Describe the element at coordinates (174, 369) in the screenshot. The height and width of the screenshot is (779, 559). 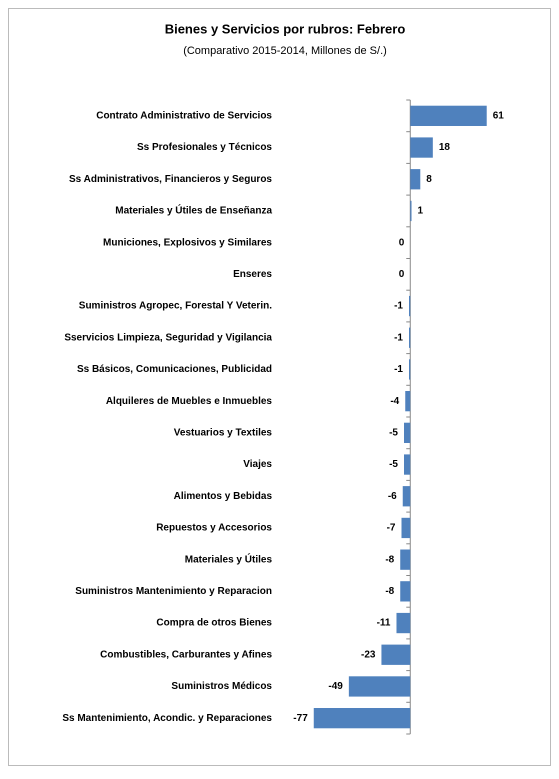
I see `y-tick-label: Ss Básicos, Comunicaciones, Publicidad` at that location.